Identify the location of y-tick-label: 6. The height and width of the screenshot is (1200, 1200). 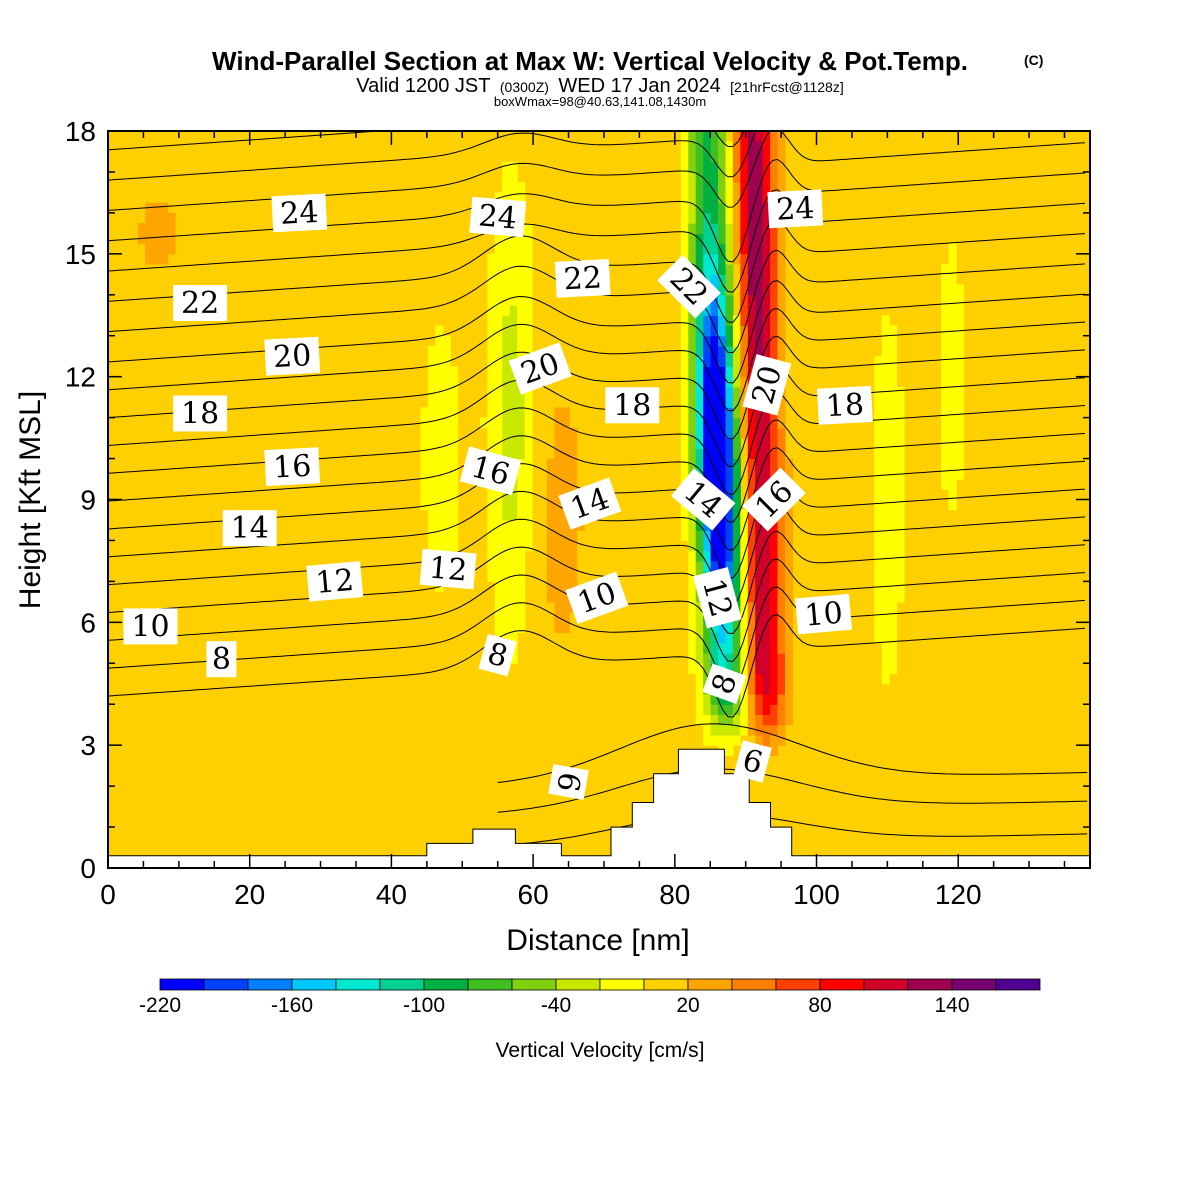
(88, 622).